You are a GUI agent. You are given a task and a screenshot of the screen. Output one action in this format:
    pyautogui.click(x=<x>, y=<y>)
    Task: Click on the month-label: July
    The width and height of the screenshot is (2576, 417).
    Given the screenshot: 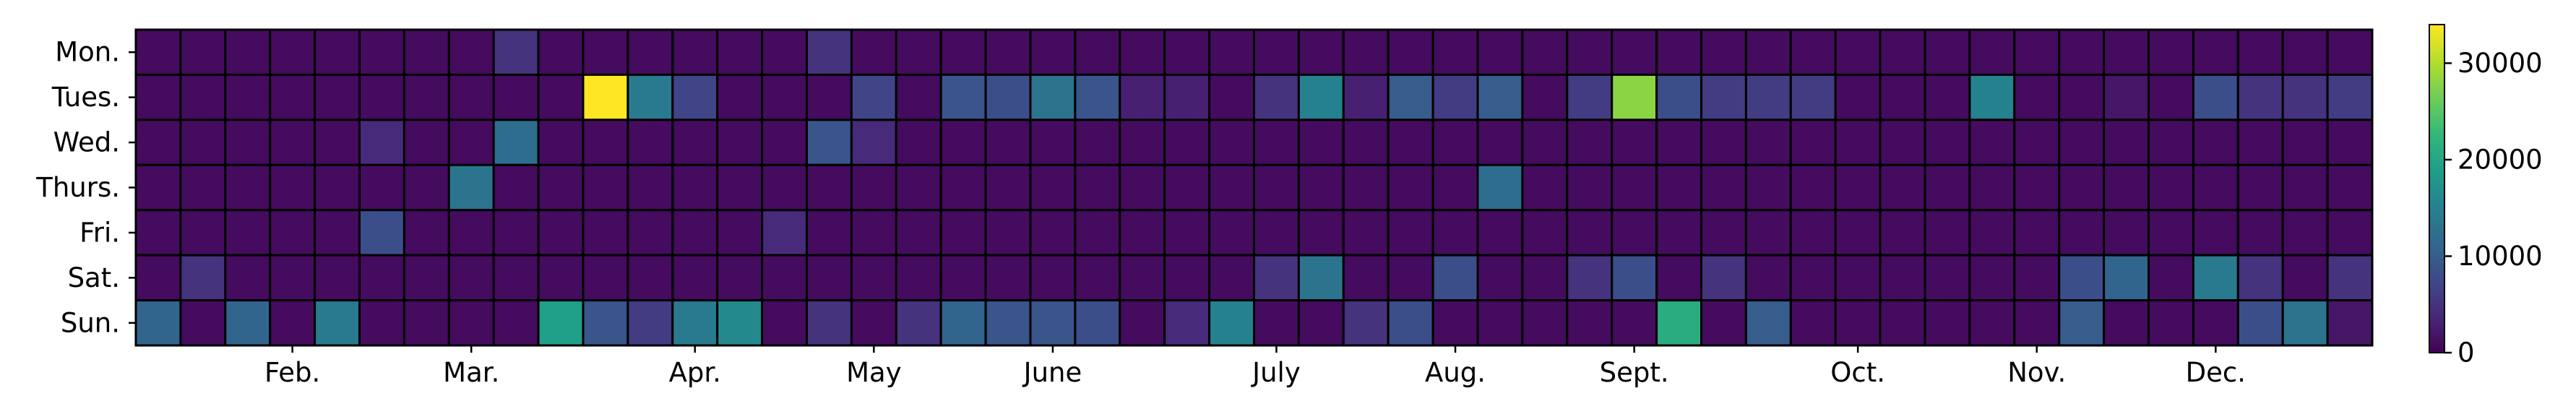 What is the action you would take?
    pyautogui.click(x=1276, y=373)
    